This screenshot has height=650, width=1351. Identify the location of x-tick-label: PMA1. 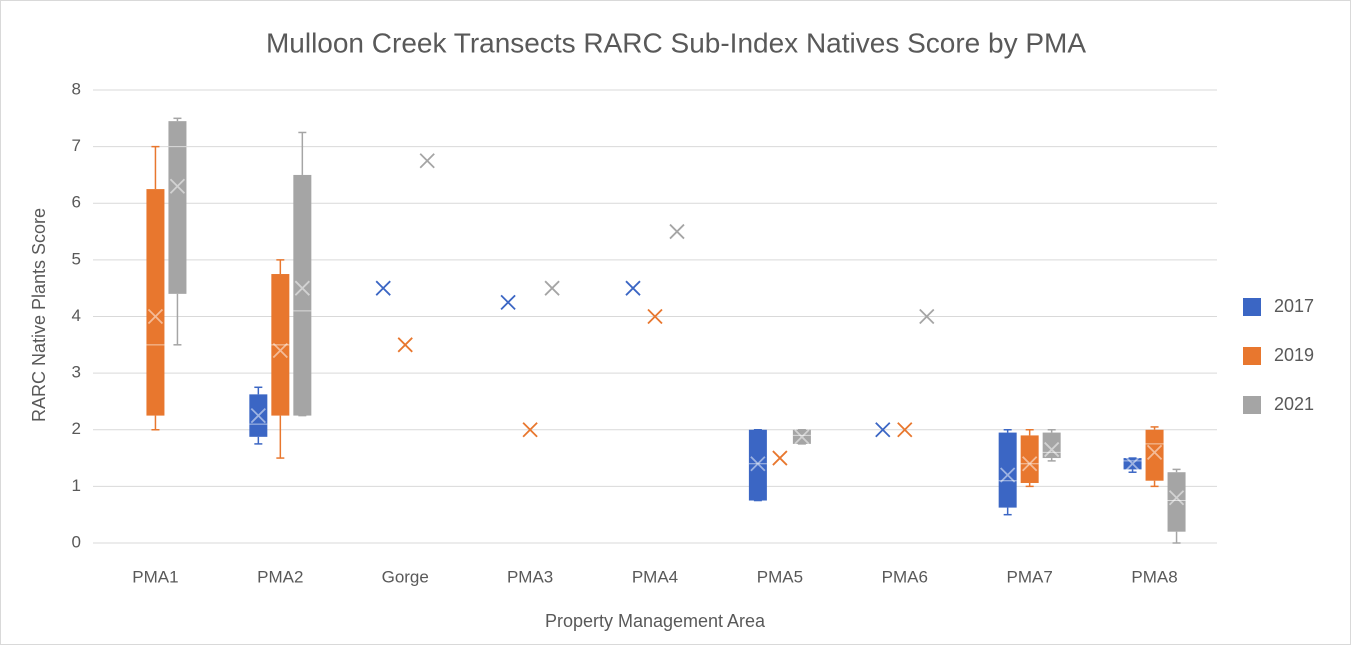
(155, 576).